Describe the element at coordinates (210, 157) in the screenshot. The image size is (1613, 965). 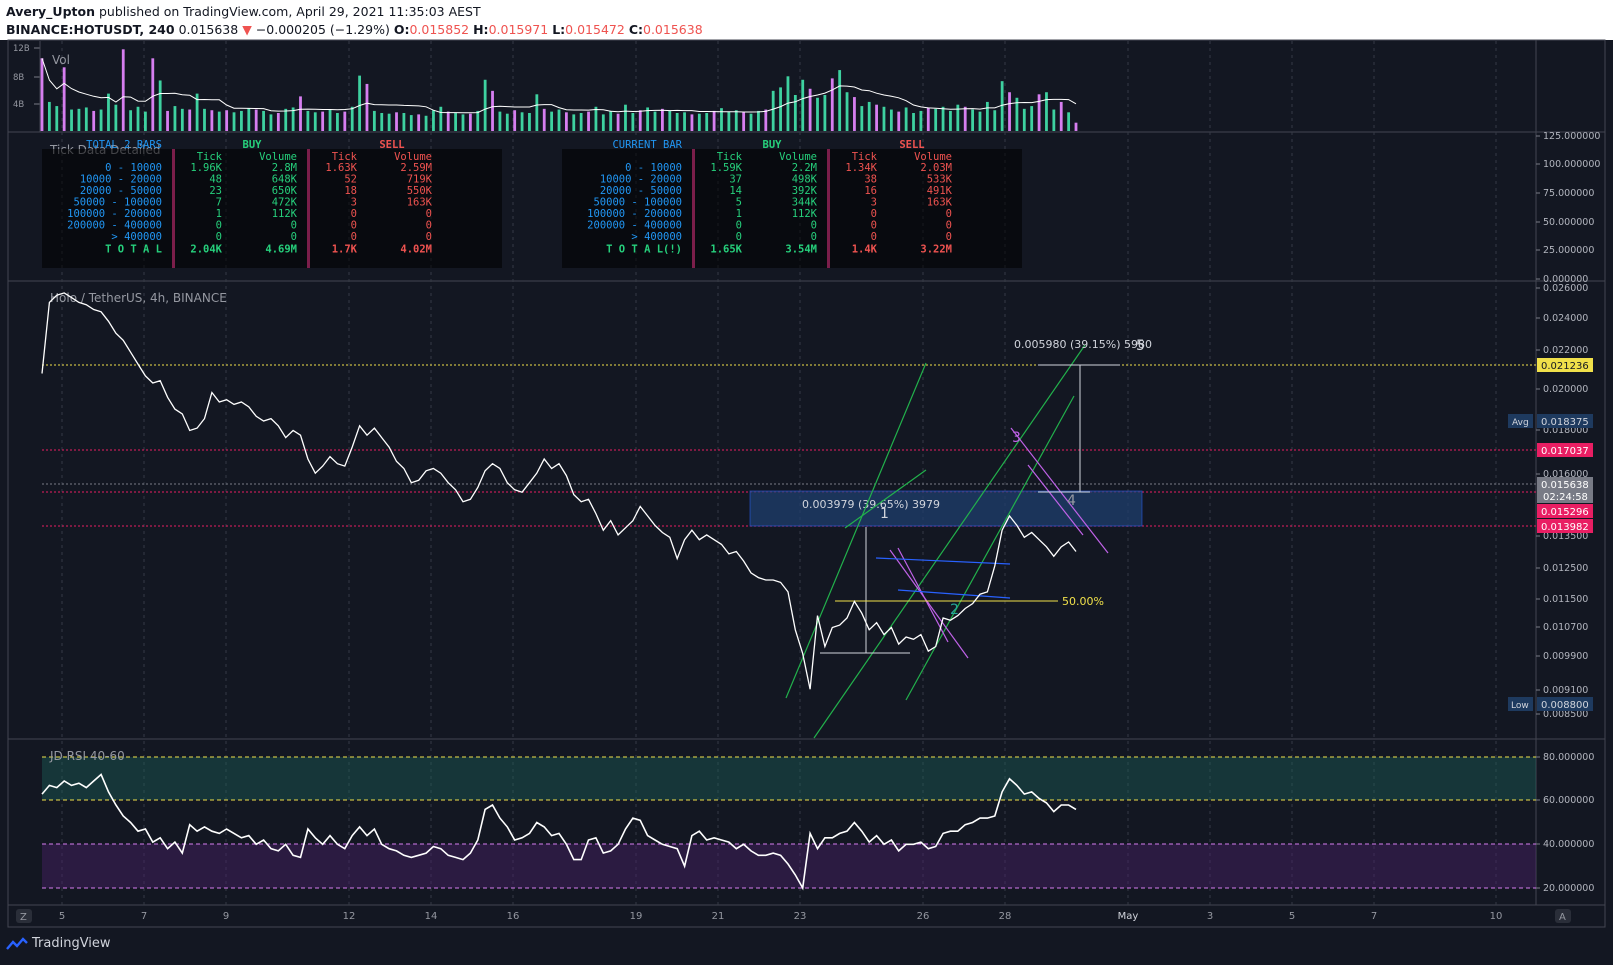
I see `table-col-header: Tick` at that location.